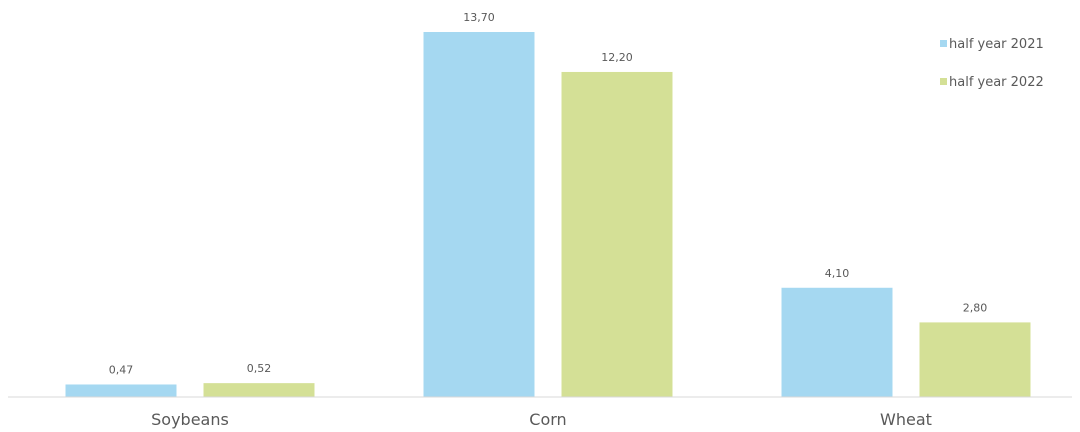  Describe the element at coordinates (479, 17) in the screenshot. I see `data-label-corn-series-1: 13,70` at that location.